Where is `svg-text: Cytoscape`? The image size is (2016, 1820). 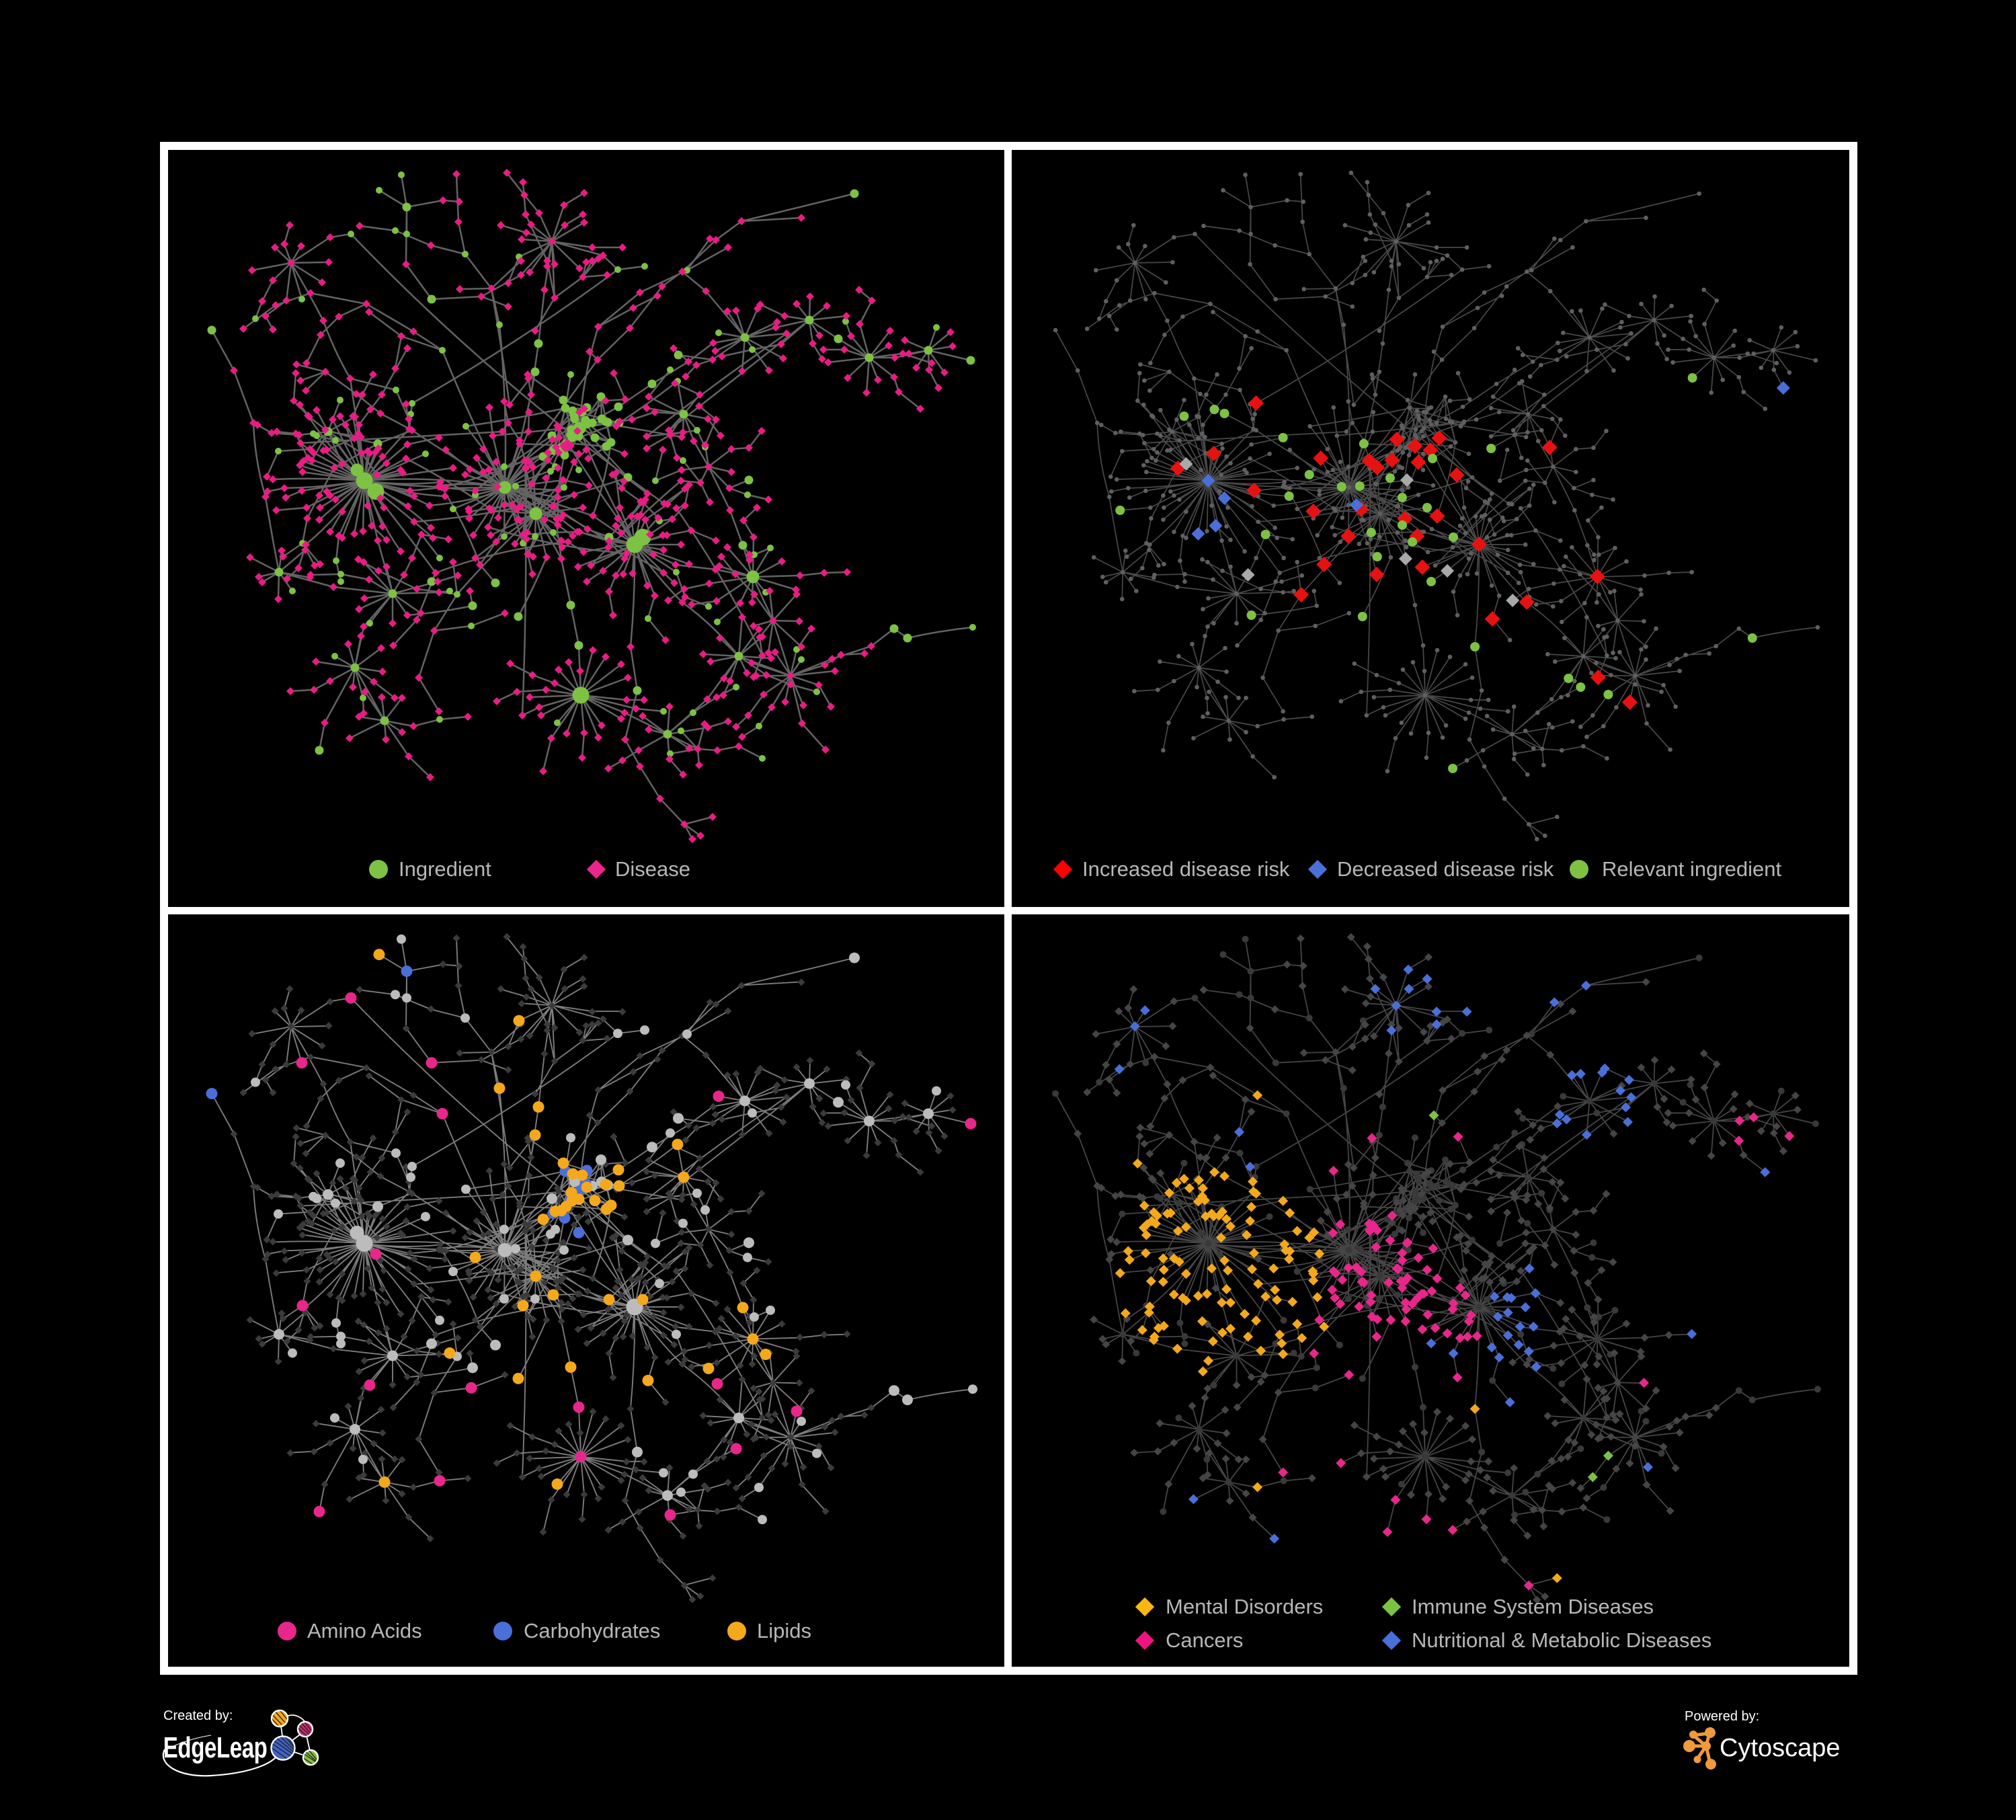 svg-text: Cytoscape is located at coordinates (1780, 1748).